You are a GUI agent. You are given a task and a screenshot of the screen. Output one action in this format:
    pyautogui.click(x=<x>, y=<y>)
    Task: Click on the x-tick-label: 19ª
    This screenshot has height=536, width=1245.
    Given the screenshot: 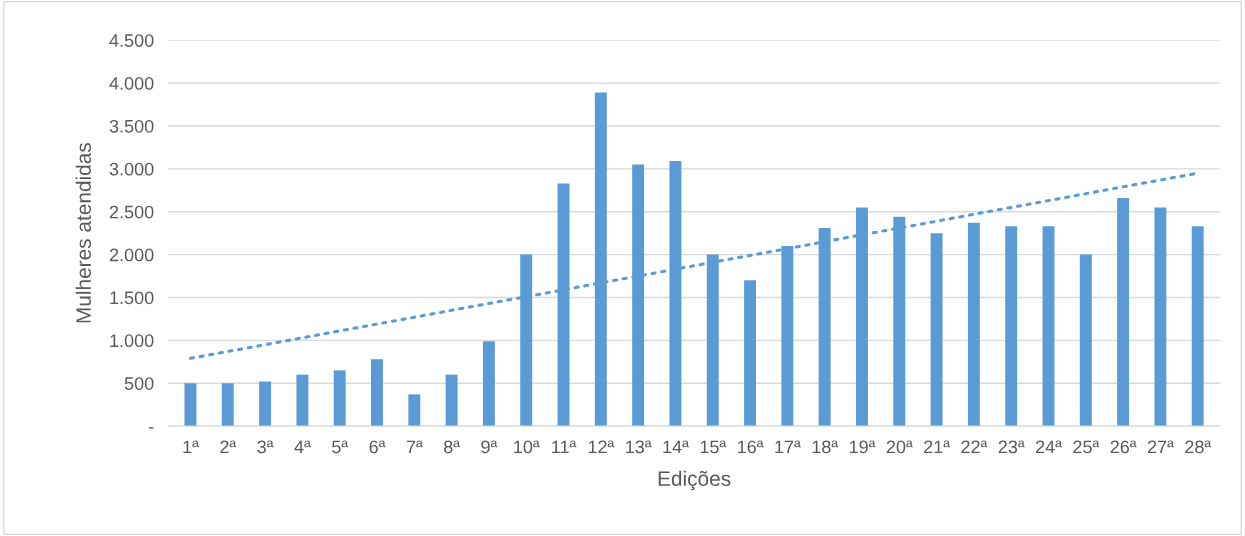 What is the action you would take?
    pyautogui.click(x=862, y=447)
    